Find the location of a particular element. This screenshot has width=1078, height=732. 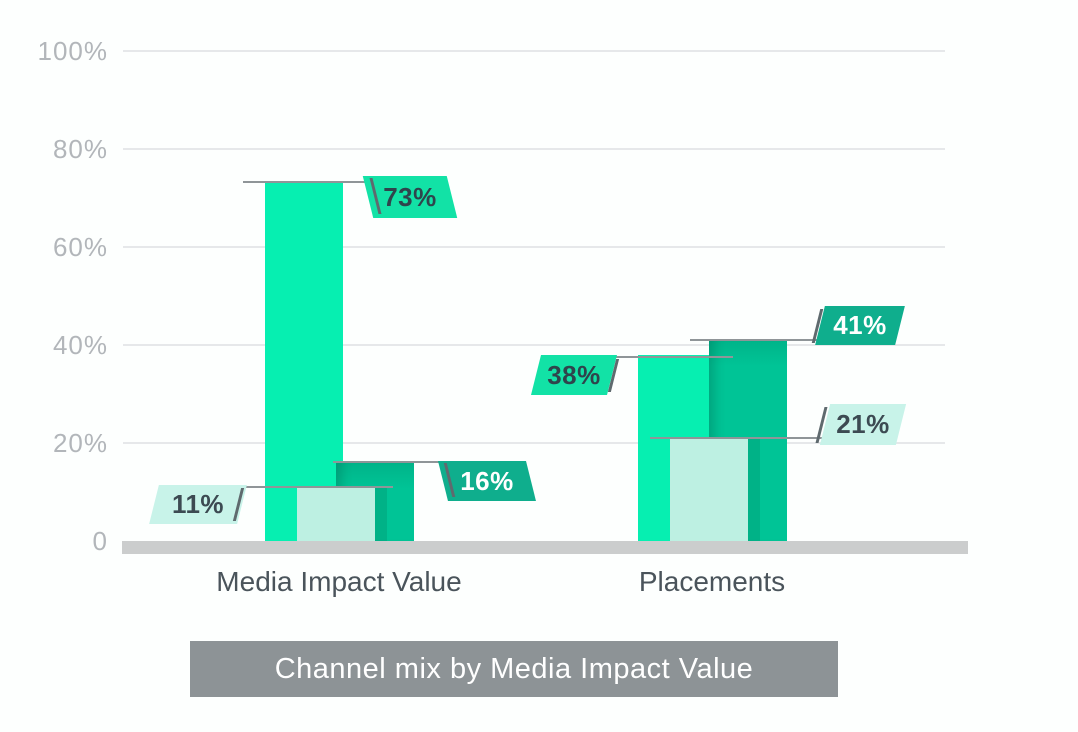

value-label: 21% is located at coordinates (863, 424).